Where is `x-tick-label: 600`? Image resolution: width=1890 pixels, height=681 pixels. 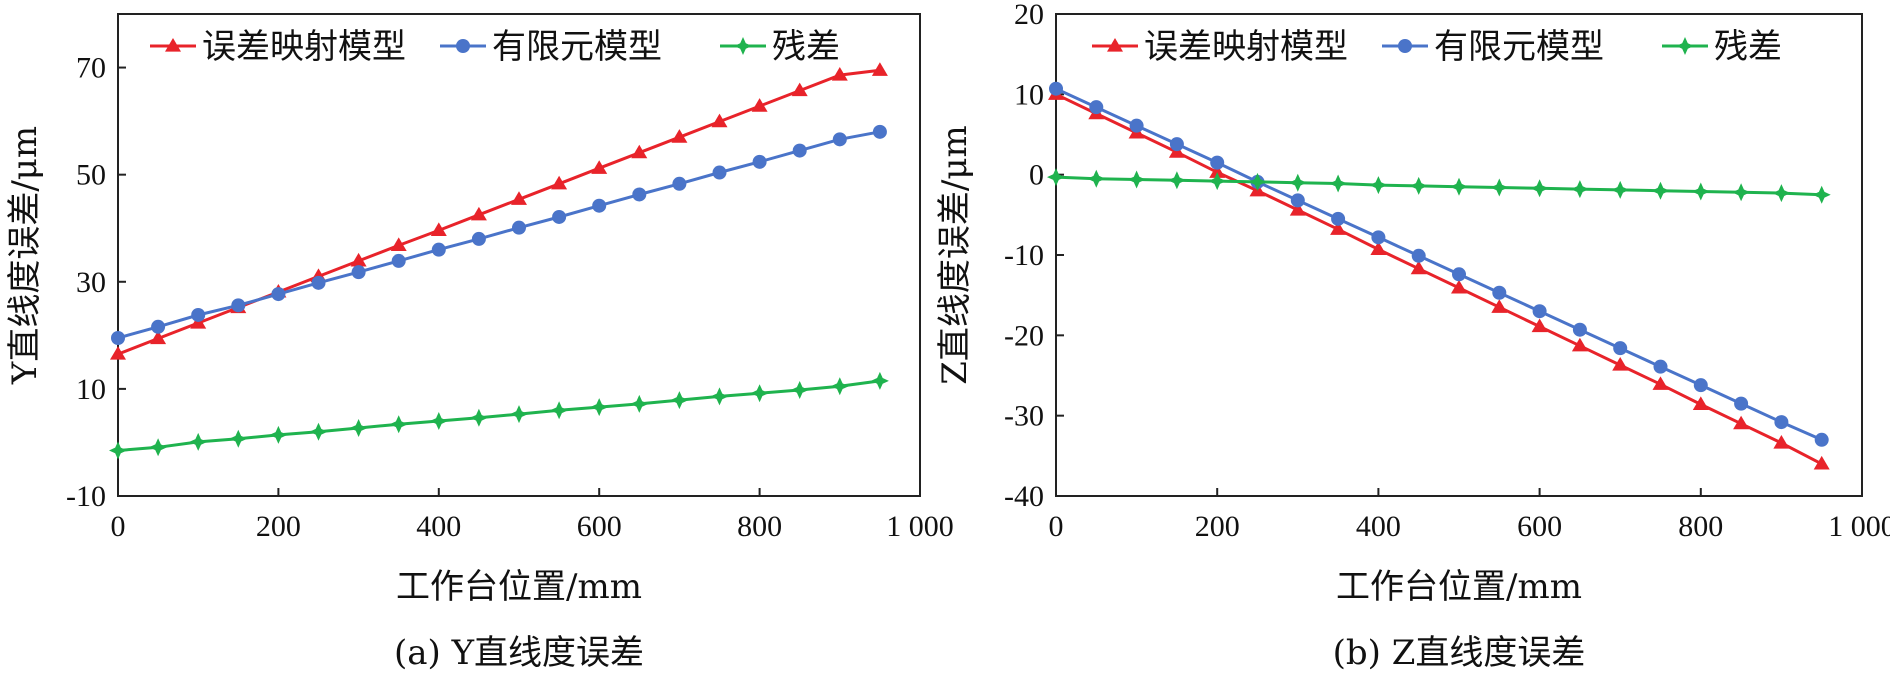
x-tick-label: 600 is located at coordinates (599, 526).